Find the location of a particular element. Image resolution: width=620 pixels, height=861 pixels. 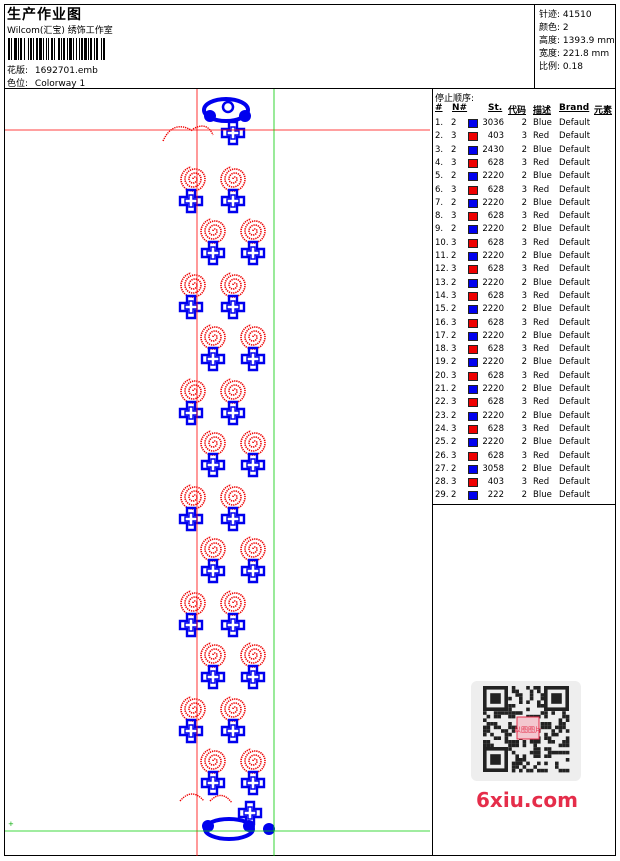

row-index: 11. is located at coordinates (442, 256).